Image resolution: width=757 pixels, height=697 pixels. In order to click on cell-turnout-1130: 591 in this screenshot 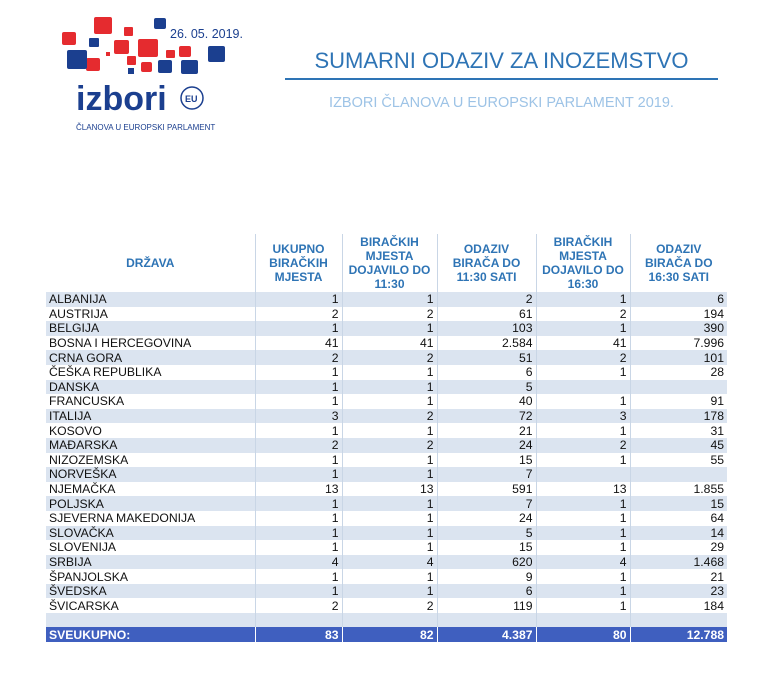, I will do `click(486, 489)`.